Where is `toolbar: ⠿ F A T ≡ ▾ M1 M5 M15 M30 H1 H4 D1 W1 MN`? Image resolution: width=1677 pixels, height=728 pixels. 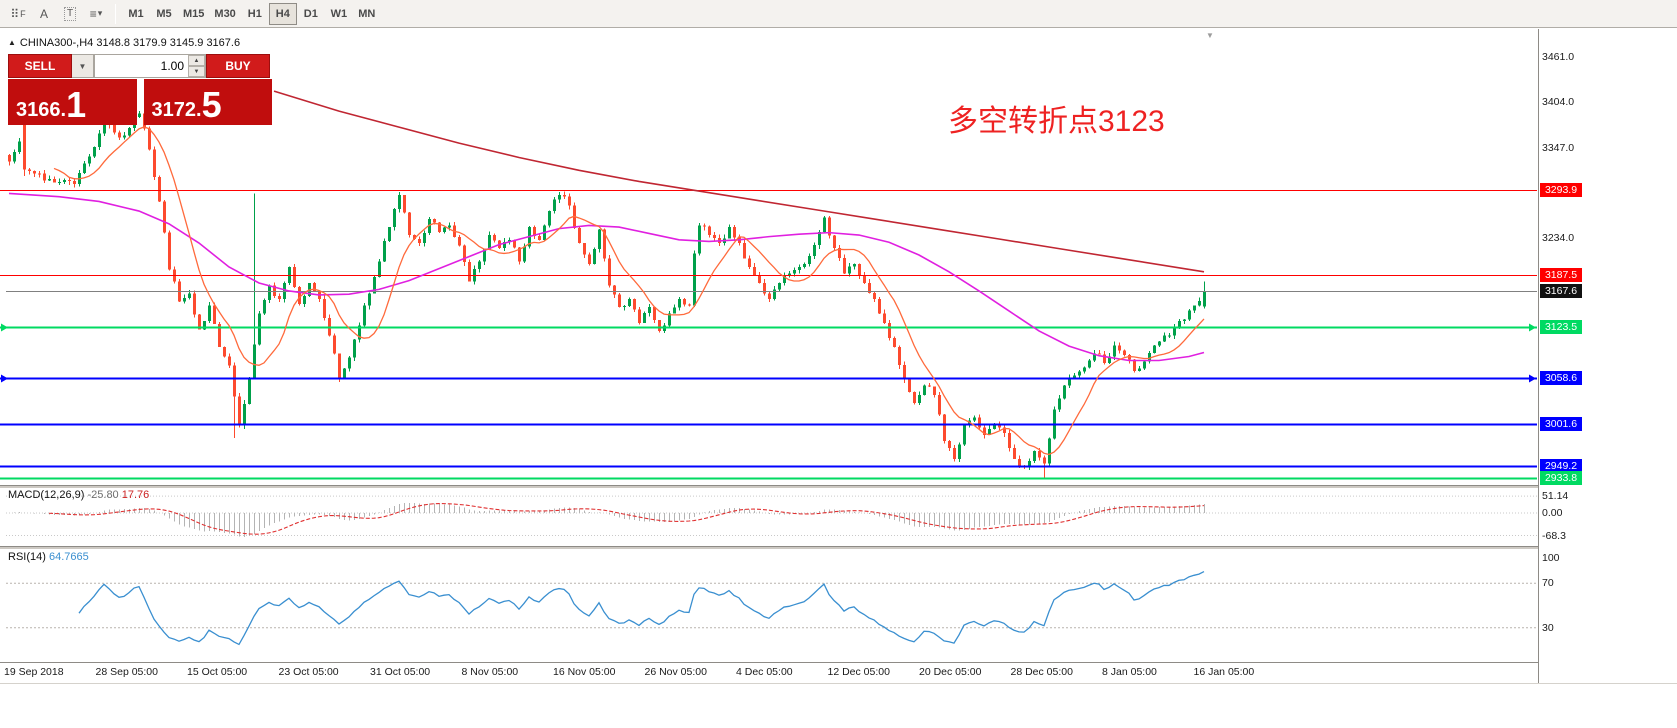
toolbar: ⠿ F A T ≡ ▾ M1 M5 M15 M30 H1 H4 D1 W1 MN is located at coordinates (838, 14).